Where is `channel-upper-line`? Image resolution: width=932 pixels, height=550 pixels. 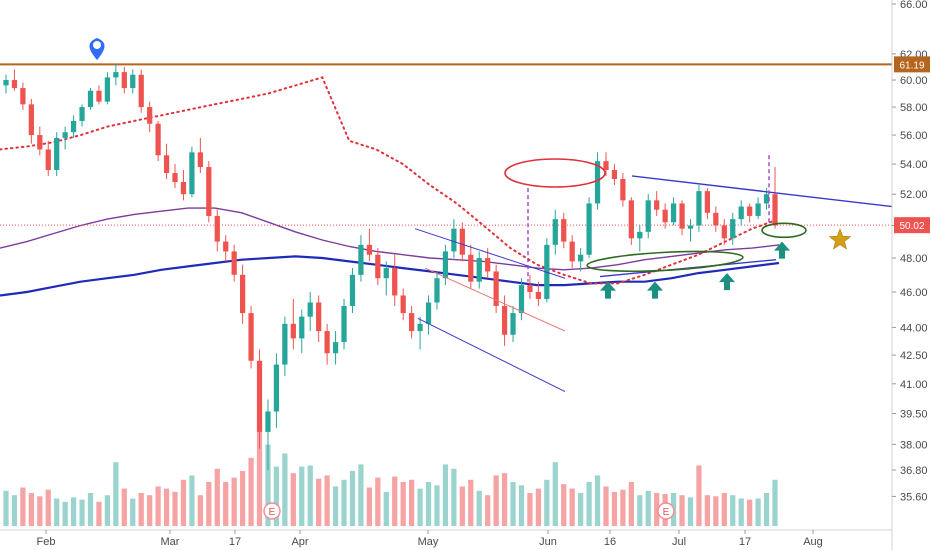
channel-upper-line is located at coordinates (490, 253).